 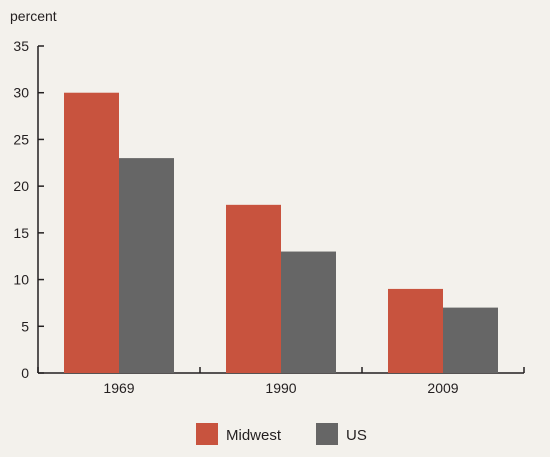 I want to click on bar-midwest-2009, so click(x=415, y=330).